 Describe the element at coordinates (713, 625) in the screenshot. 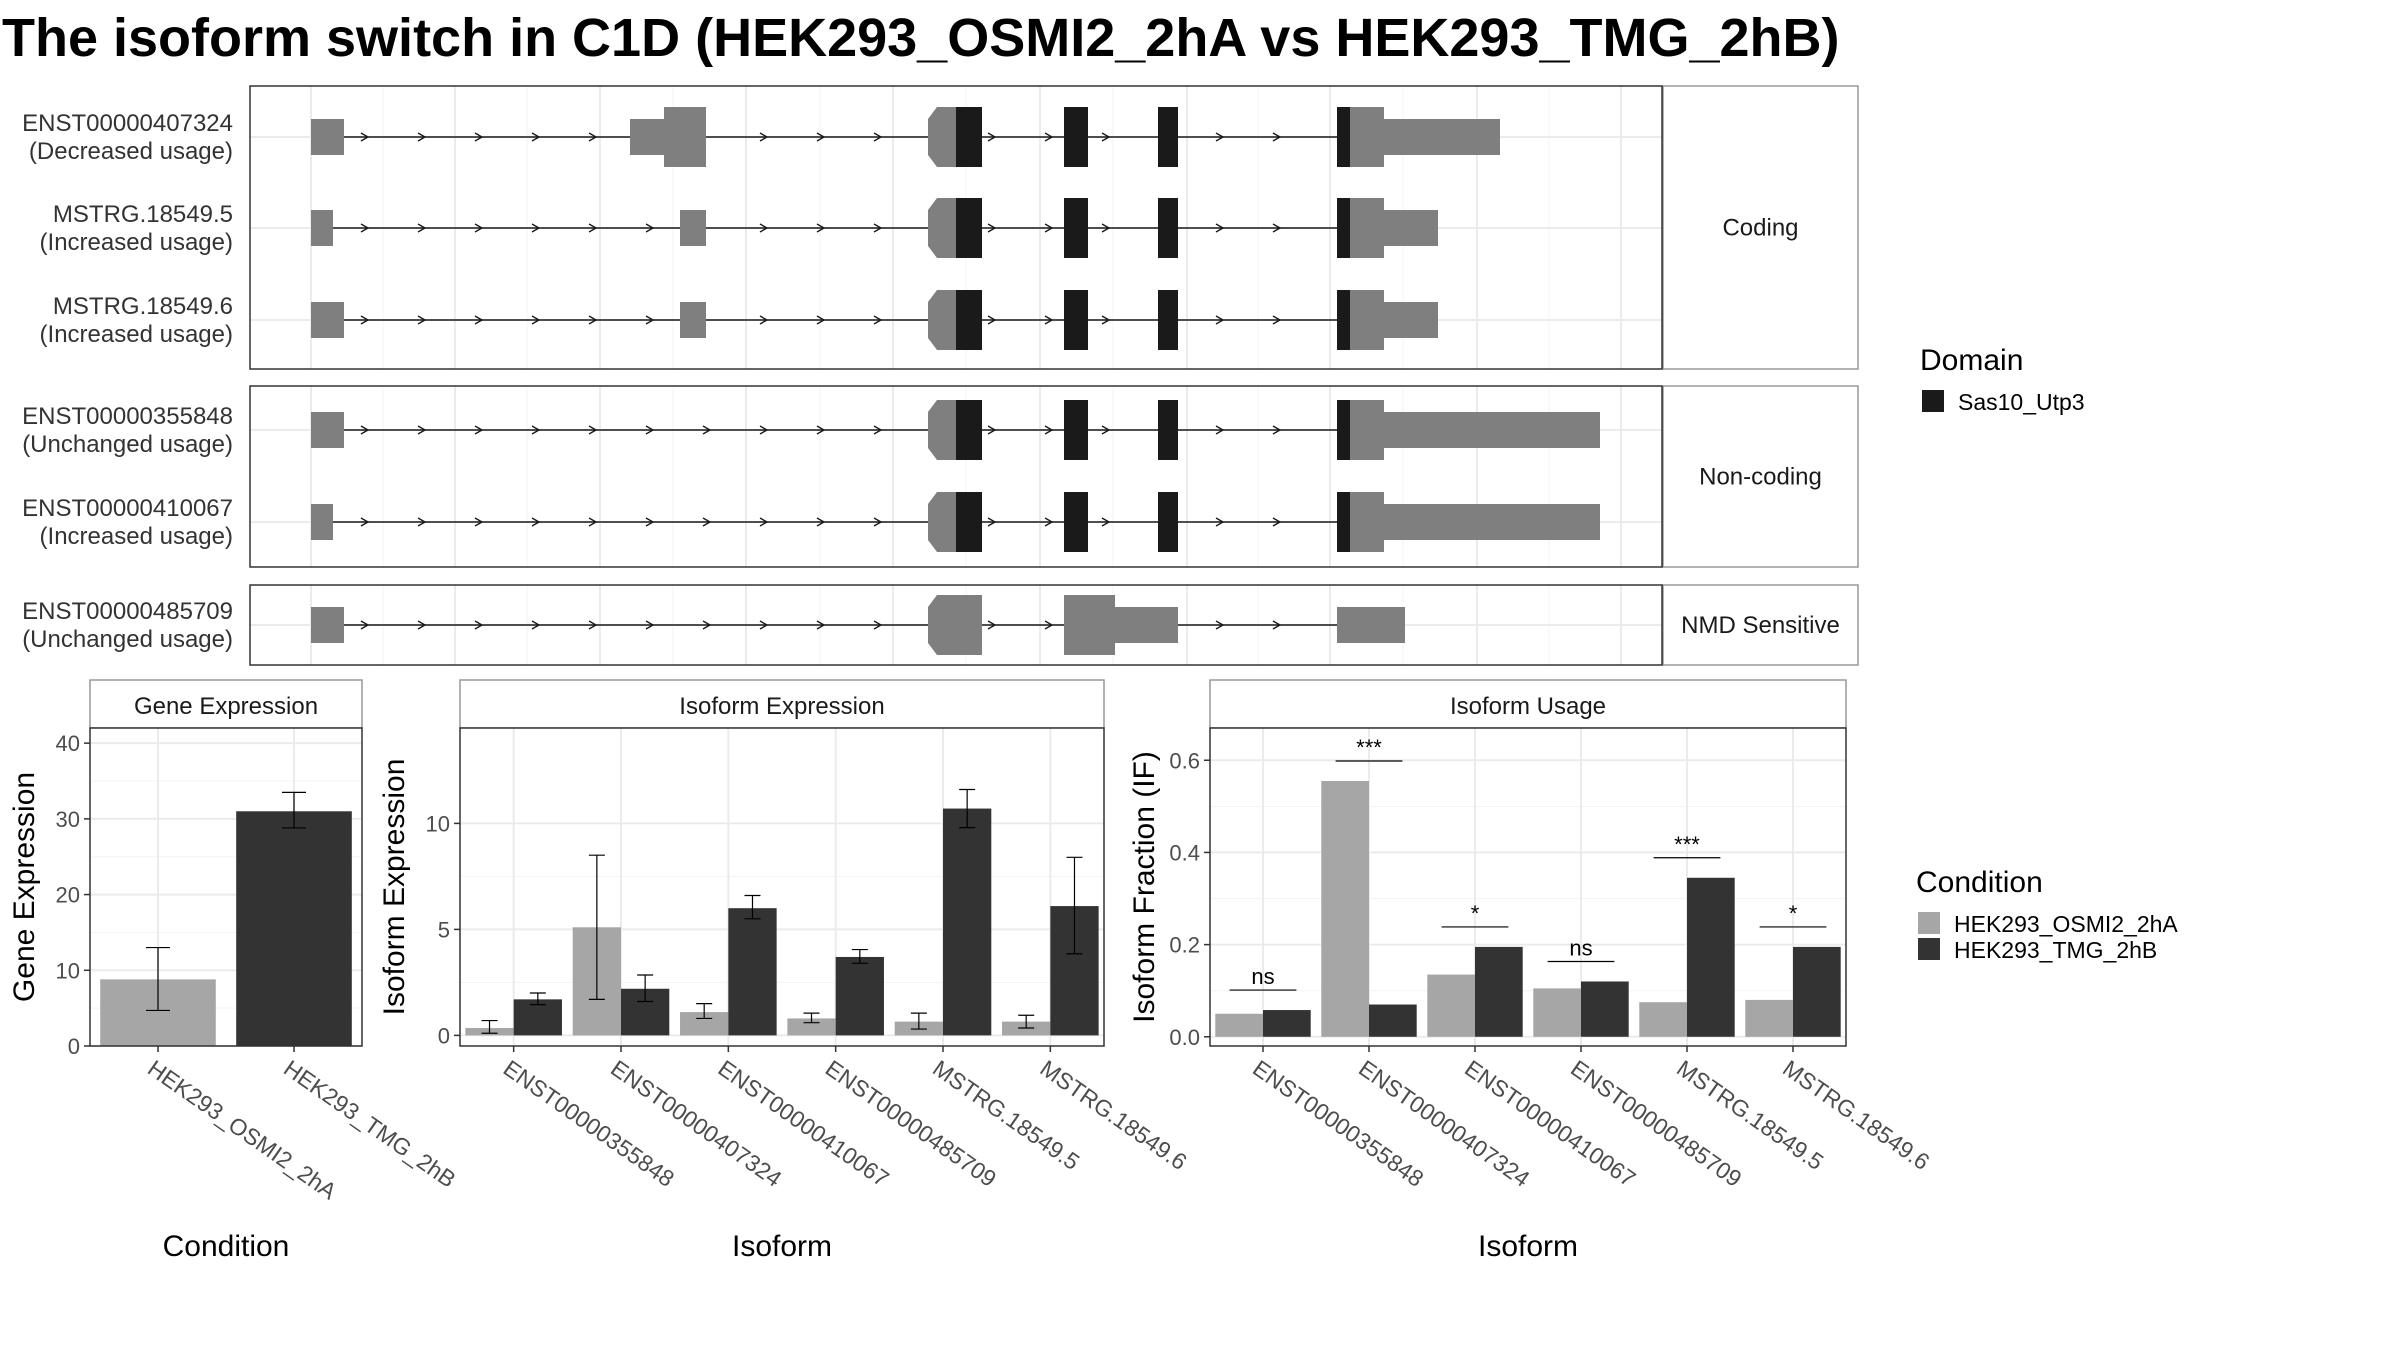

I see `transcript-ENST00000485709: ENST00000485709(Unchanged usage)` at that location.